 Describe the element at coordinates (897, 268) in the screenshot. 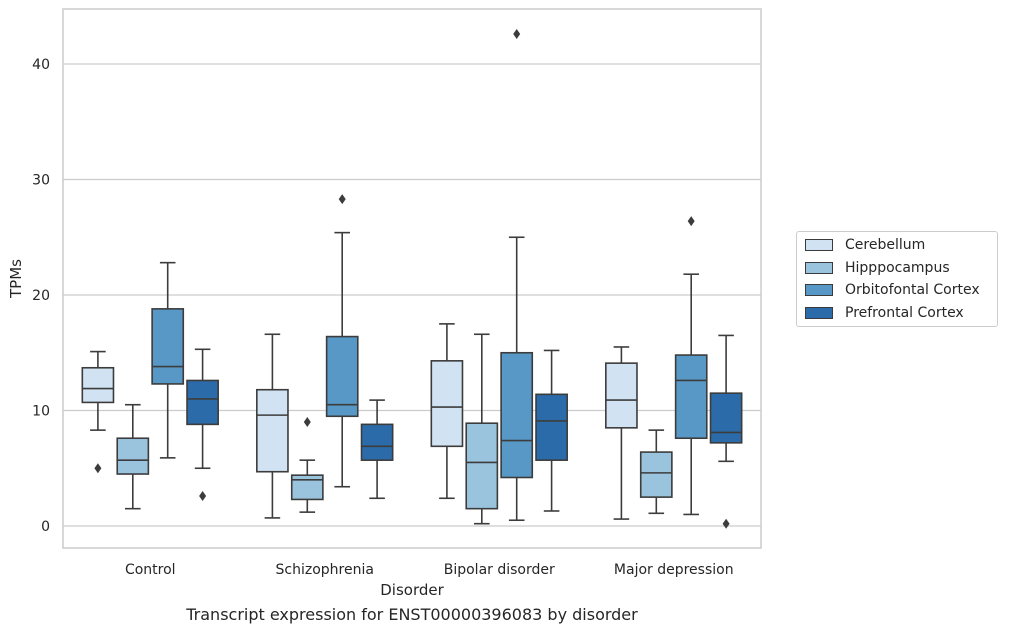

I see `legend-label: Hipppocampus` at that location.